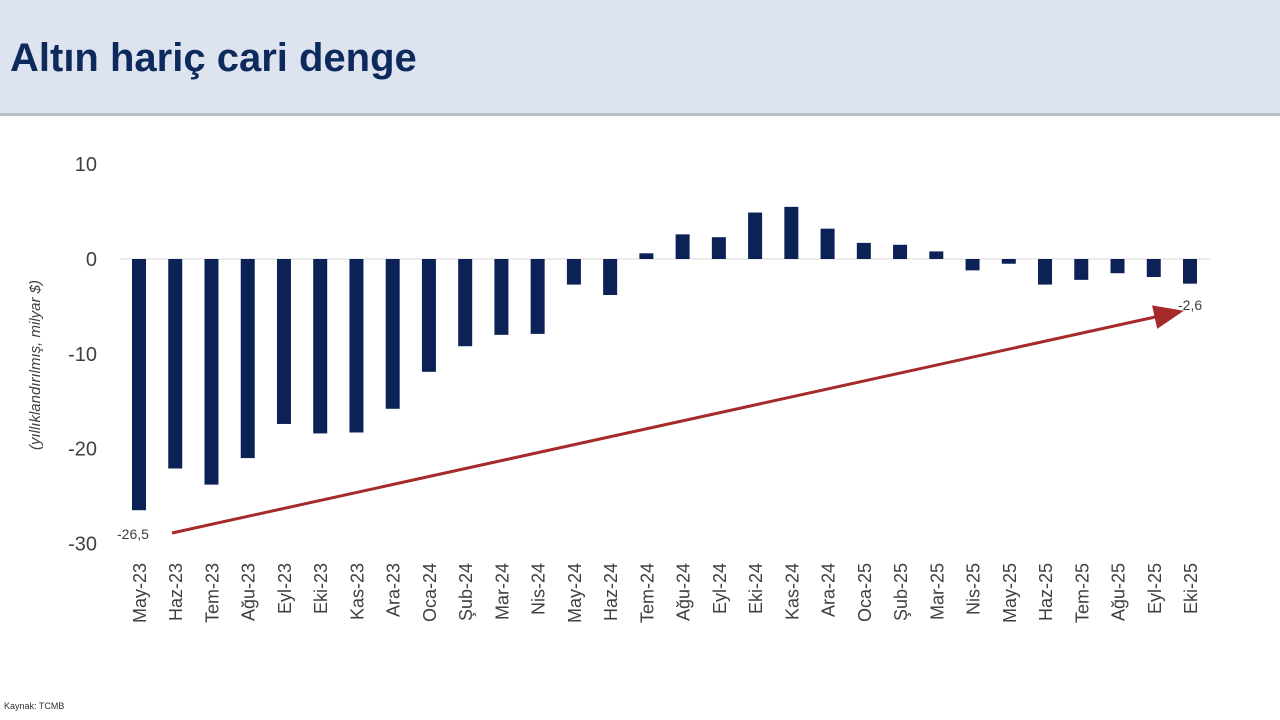 The width and height of the screenshot is (1280, 720). Describe the element at coordinates (720, 588) in the screenshot. I see `x-tick-label: Eyl-24` at that location.